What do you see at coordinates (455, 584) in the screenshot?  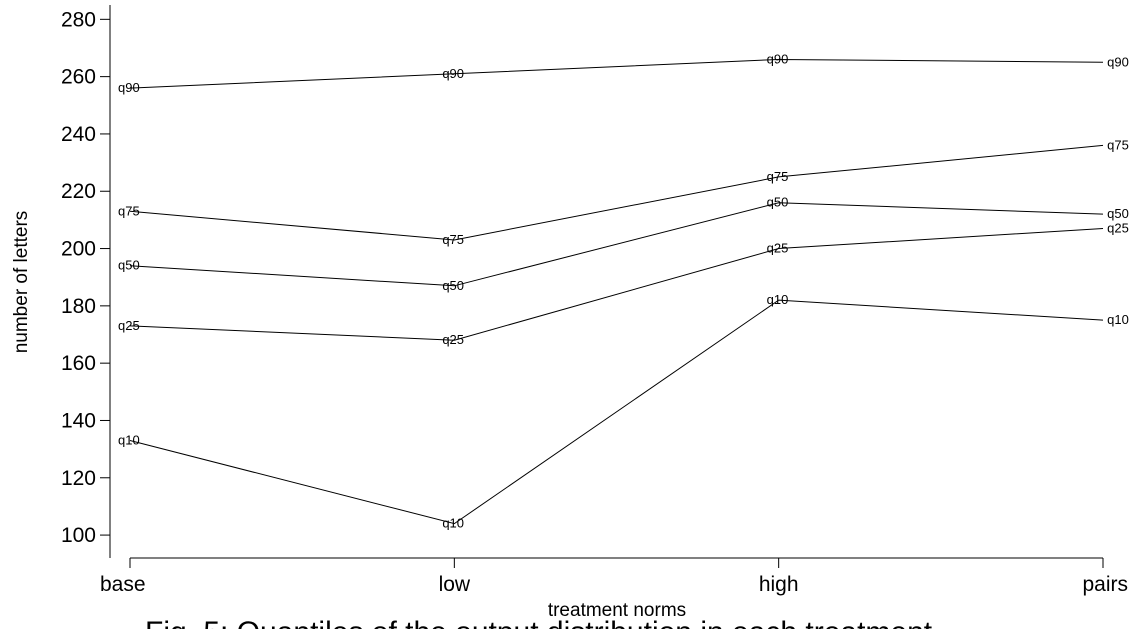 I see `x-tick-label: low` at bounding box center [455, 584].